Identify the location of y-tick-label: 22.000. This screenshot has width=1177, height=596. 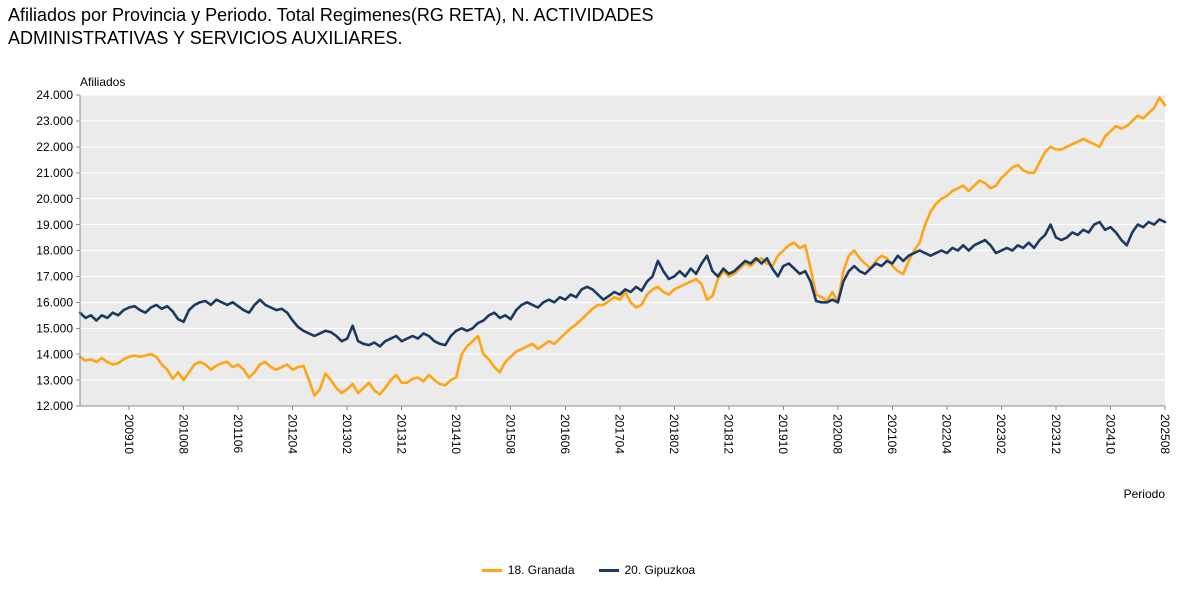
(54, 147).